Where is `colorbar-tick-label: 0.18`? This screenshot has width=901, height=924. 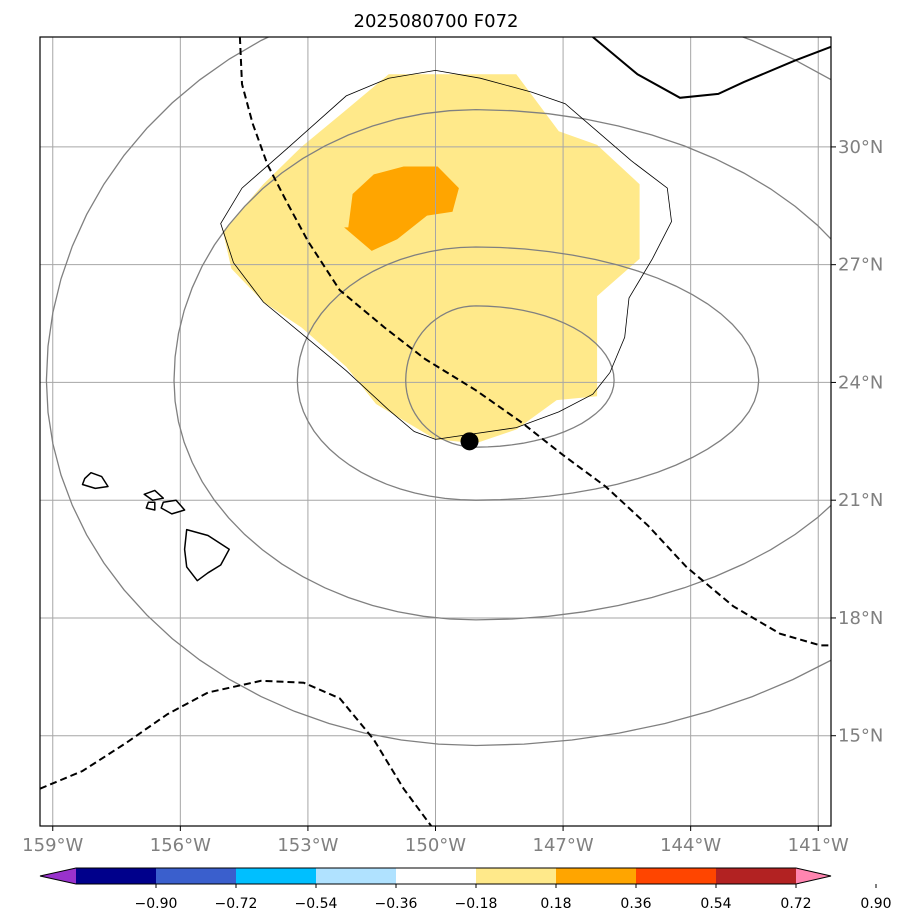
colorbar-tick-label: 0.18 is located at coordinates (555, 904).